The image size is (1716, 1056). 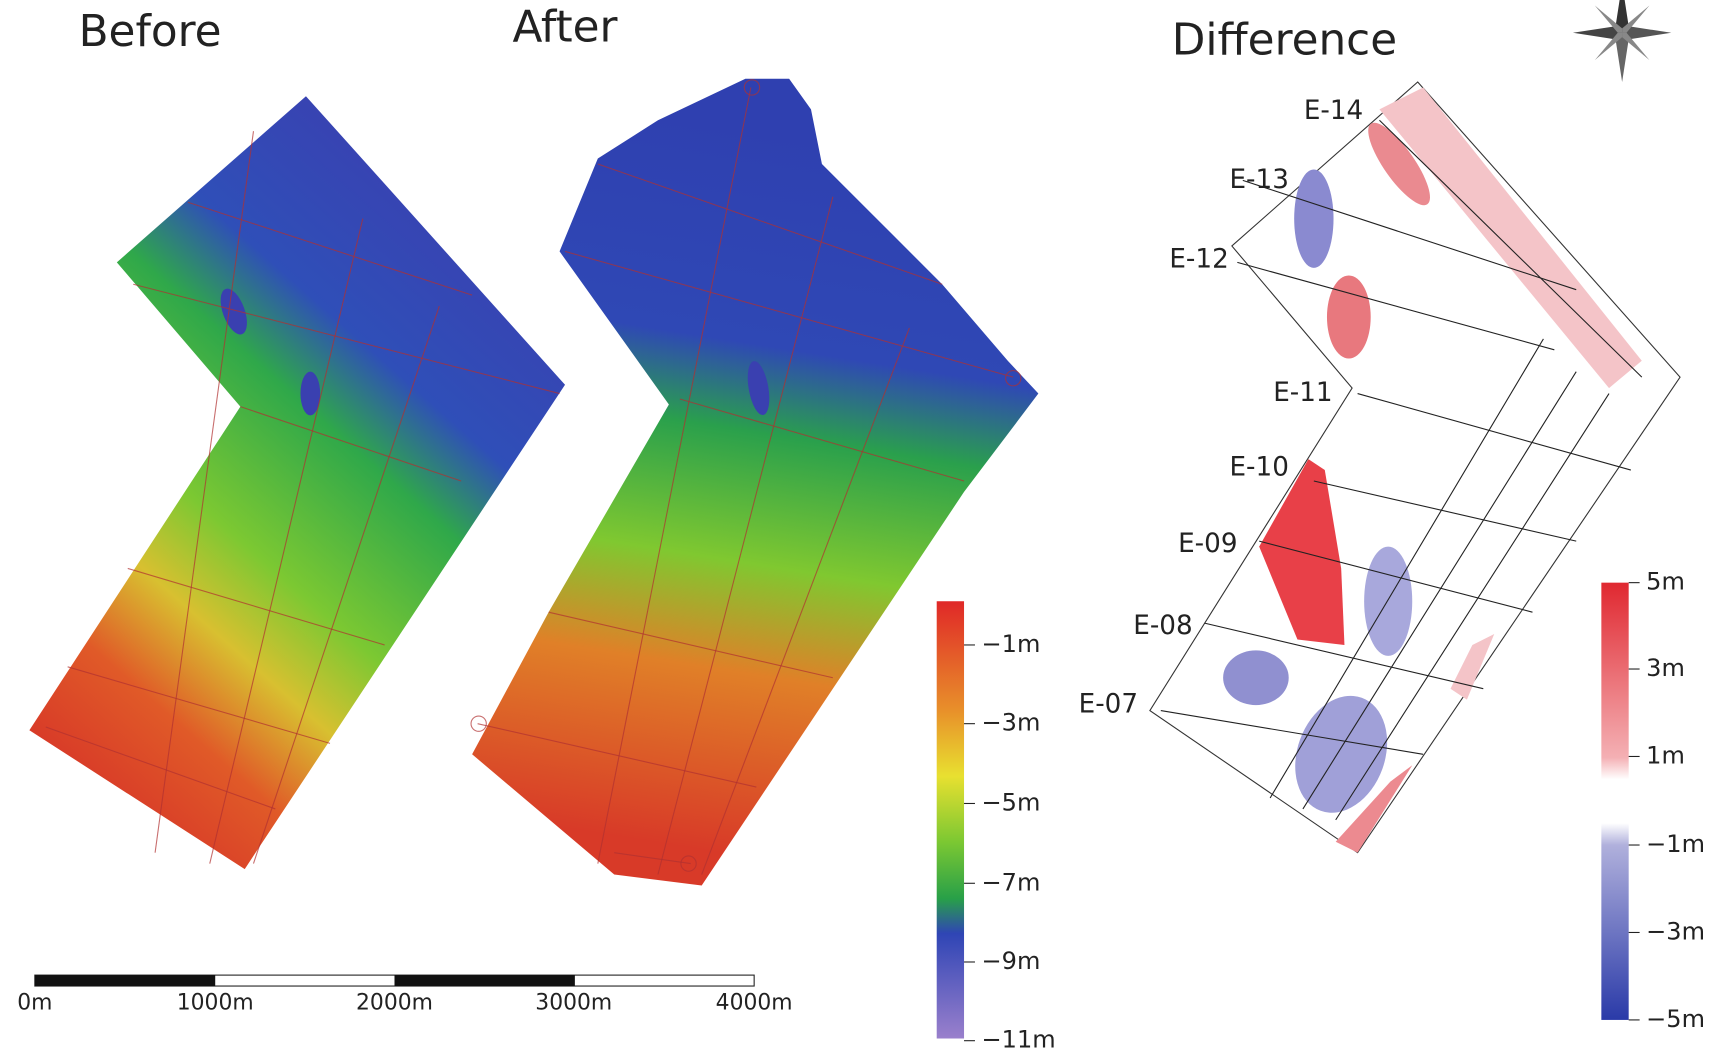 I want to click on panel-title: After, so click(x=565, y=27).